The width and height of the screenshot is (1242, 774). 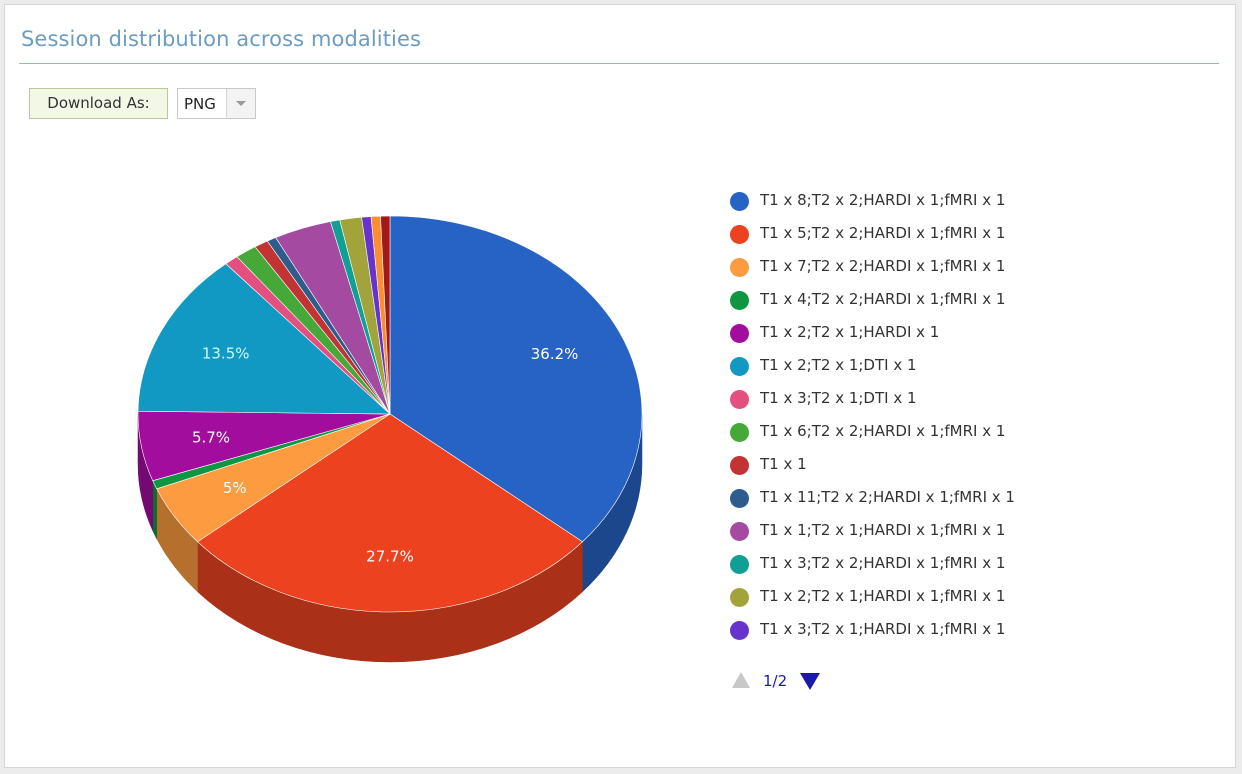 What do you see at coordinates (887, 497) in the screenshot?
I see `legend-label: T1 x 11;T2 x 2;HARDI x 1;fMRI x 1` at bounding box center [887, 497].